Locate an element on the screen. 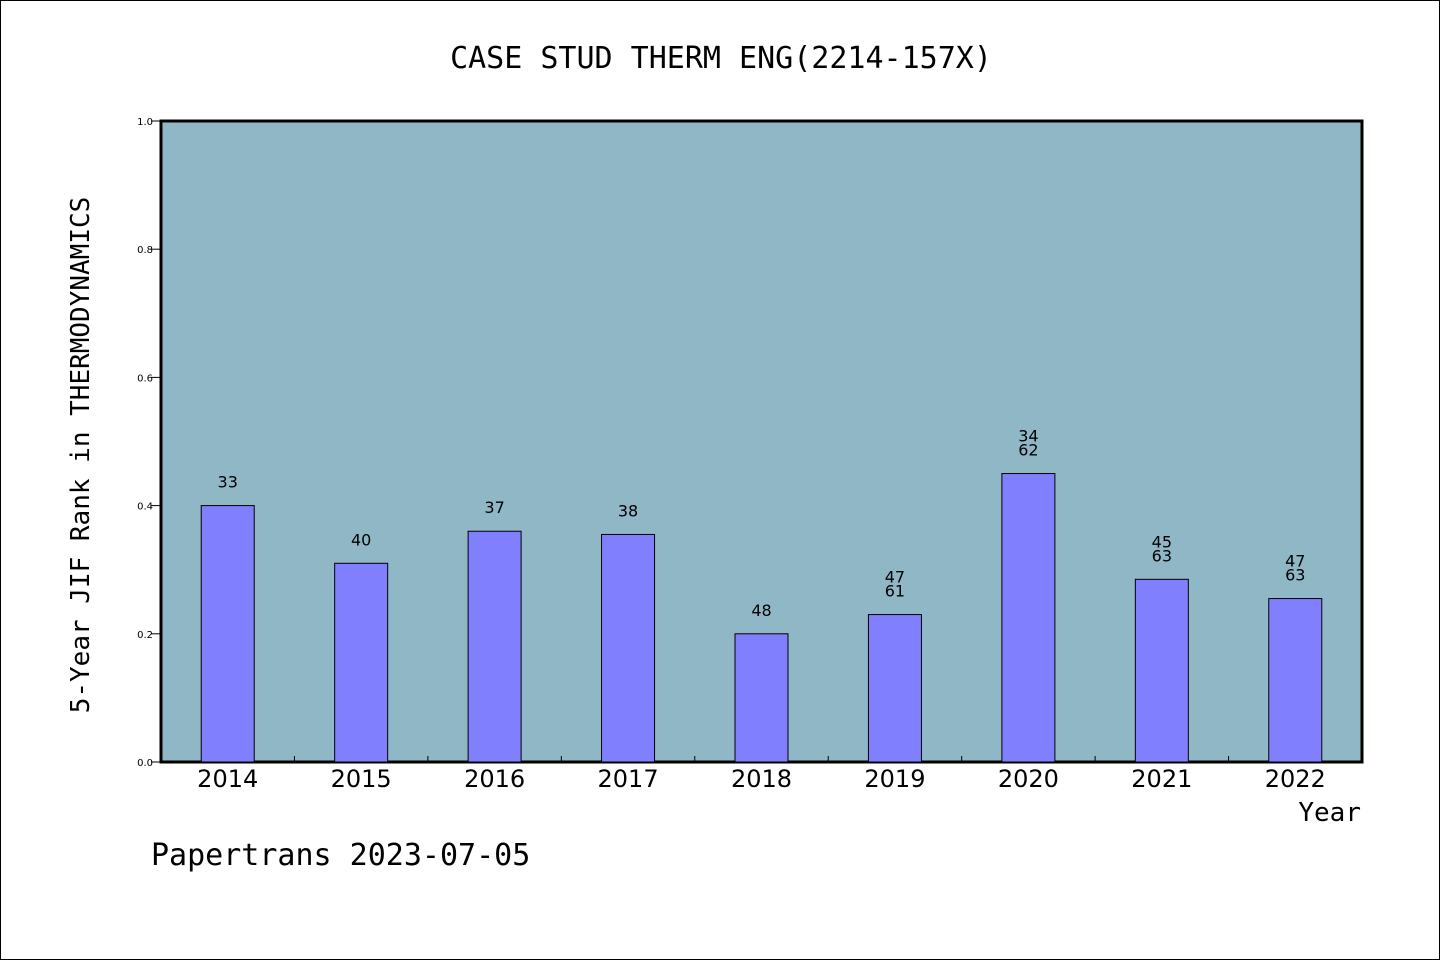 The width and height of the screenshot is (1440, 961). x-axis-label: Year is located at coordinates (1329, 813).